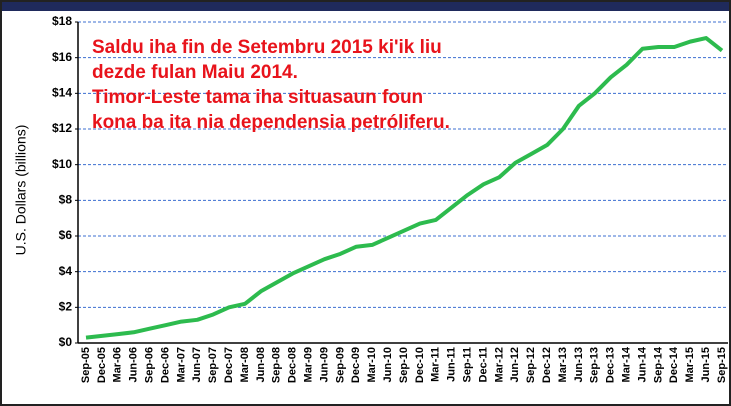  I want to click on x-tick-label: Dec-08, so click(293, 365).